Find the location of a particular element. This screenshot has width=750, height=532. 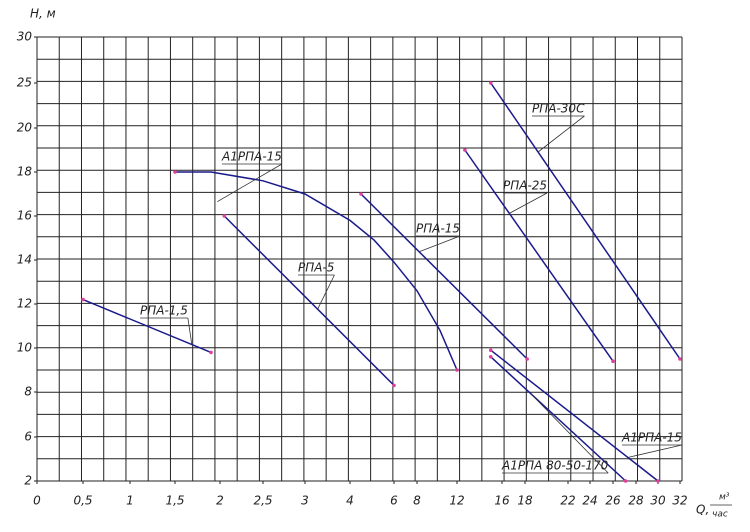

x-tick-label: 16 is located at coordinates (502, 501).